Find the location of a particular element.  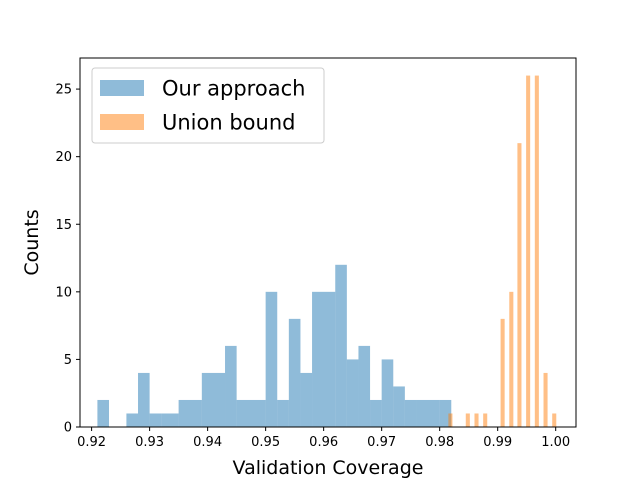

legend: Our approach Union bound is located at coordinates (208, 105).